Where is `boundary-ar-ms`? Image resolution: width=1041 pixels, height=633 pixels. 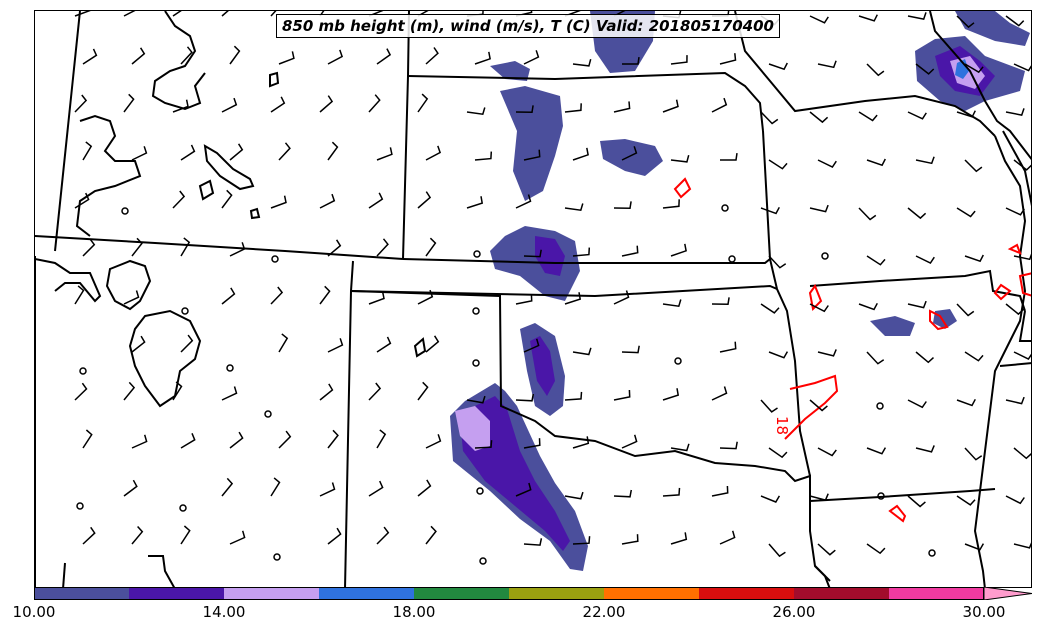
boundary-ar-ms is located at coordinates (1024, 326).